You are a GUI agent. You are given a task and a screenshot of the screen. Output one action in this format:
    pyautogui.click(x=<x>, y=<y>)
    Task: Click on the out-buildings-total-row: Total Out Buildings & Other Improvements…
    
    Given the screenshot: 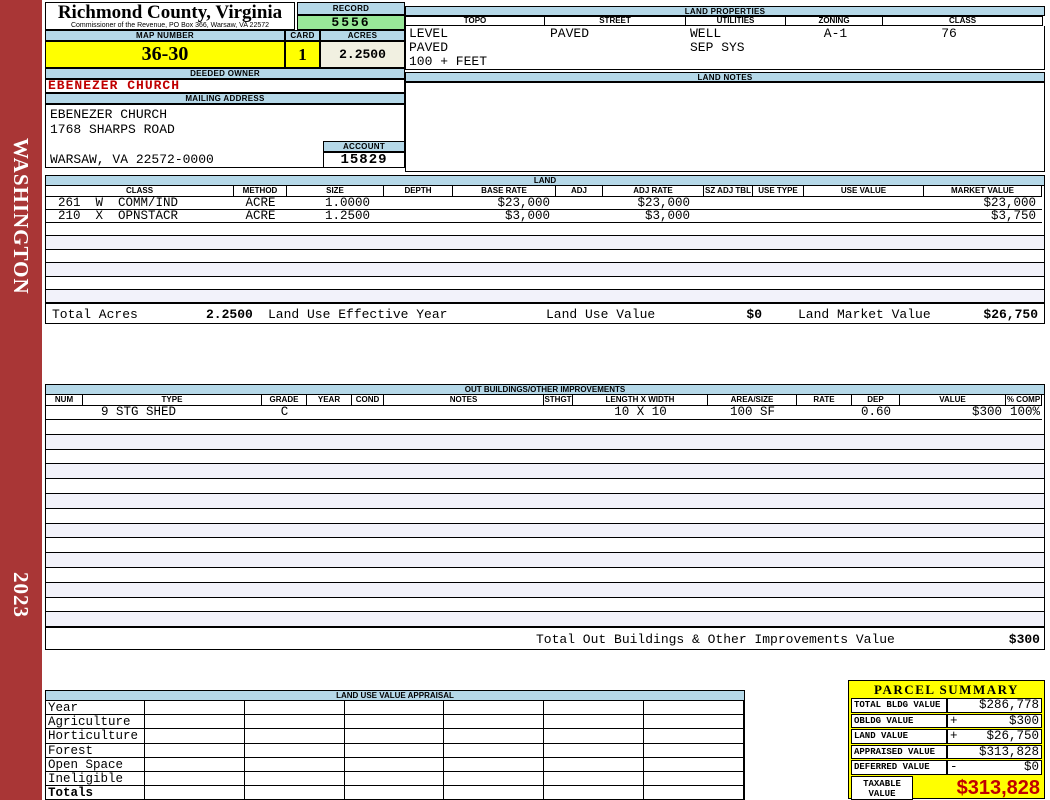 What is the action you would take?
    pyautogui.click(x=545, y=638)
    